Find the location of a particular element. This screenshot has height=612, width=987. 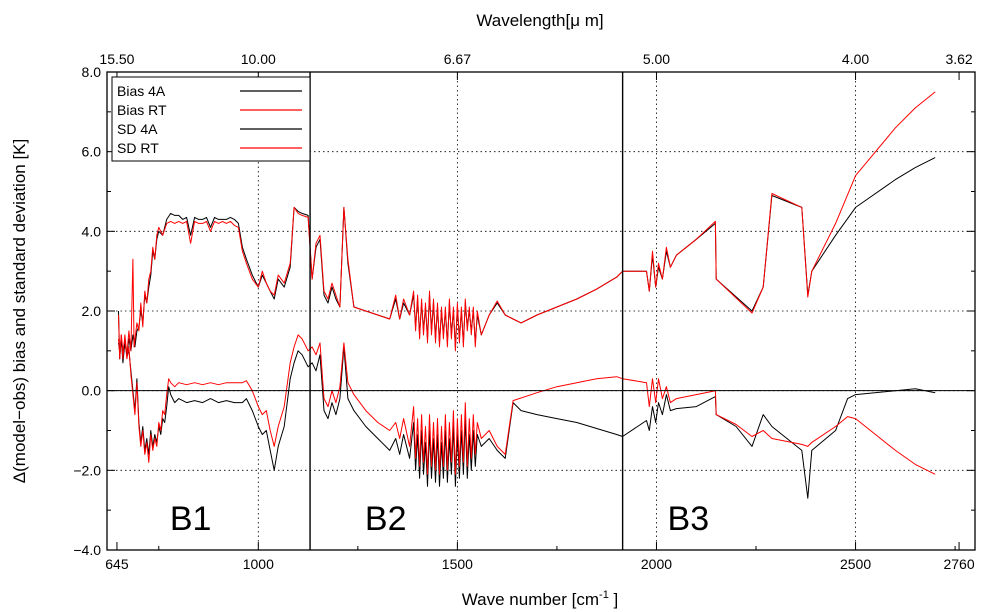

x-tick-label: 2760 is located at coordinates (958, 564).